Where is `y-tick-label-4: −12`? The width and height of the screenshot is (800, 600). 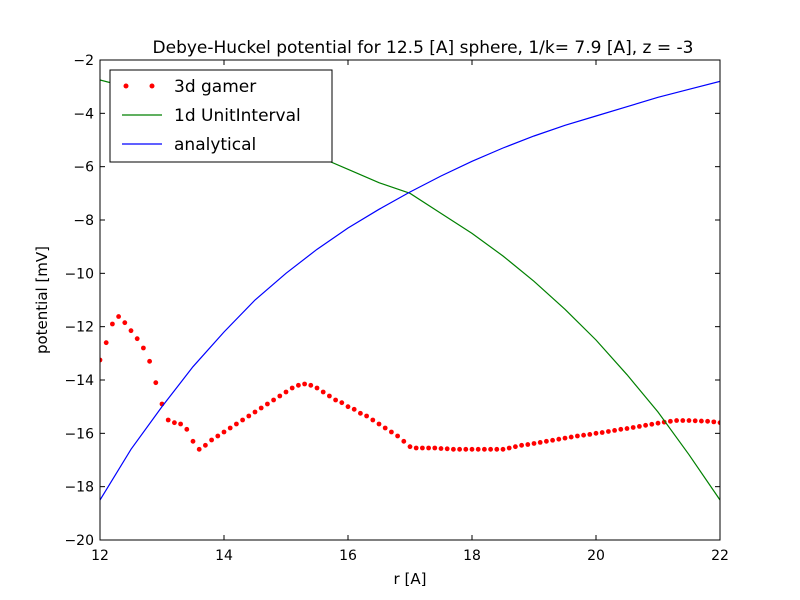
y-tick-label-4: −12 is located at coordinates (79, 328).